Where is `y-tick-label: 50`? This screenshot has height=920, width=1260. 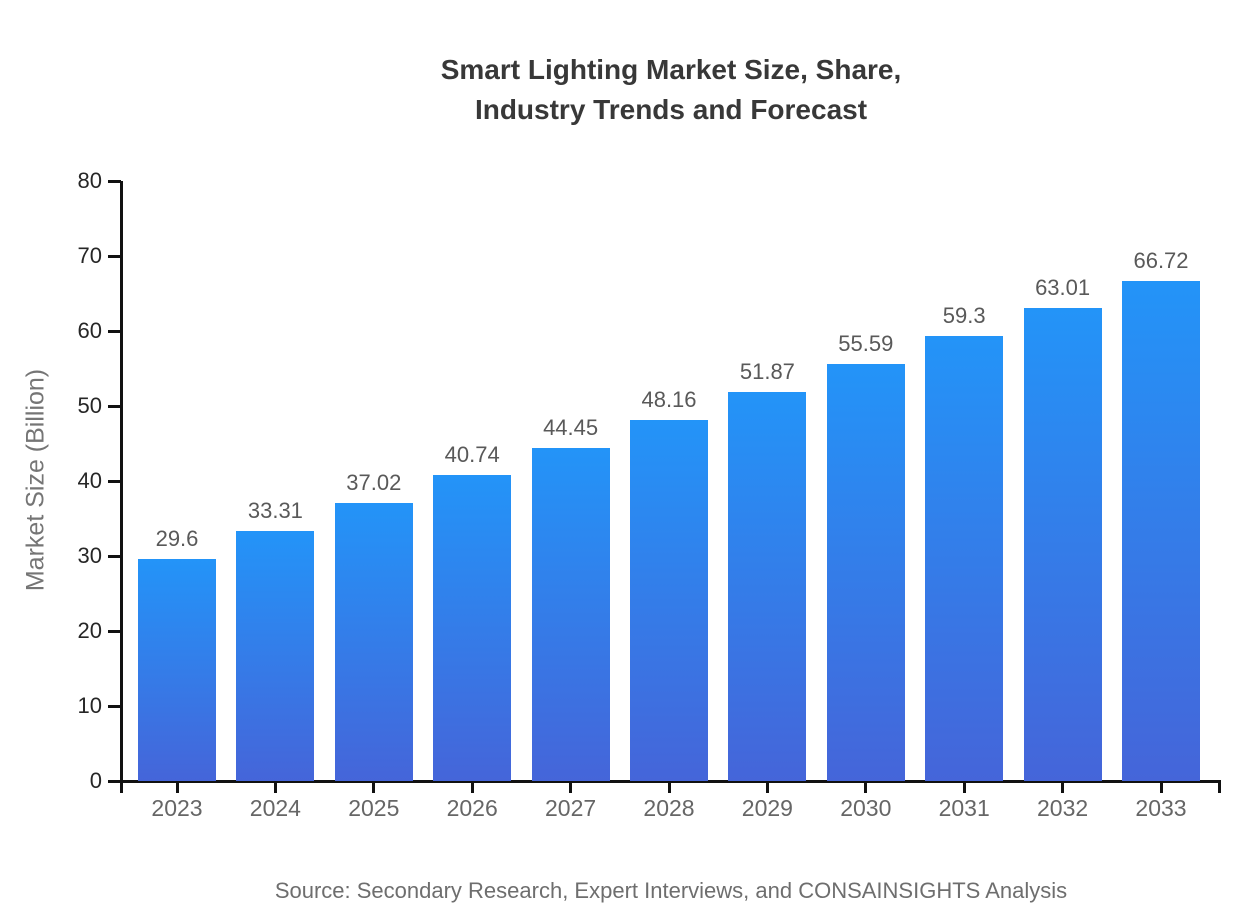 y-tick-label: 50 is located at coordinates (89, 405).